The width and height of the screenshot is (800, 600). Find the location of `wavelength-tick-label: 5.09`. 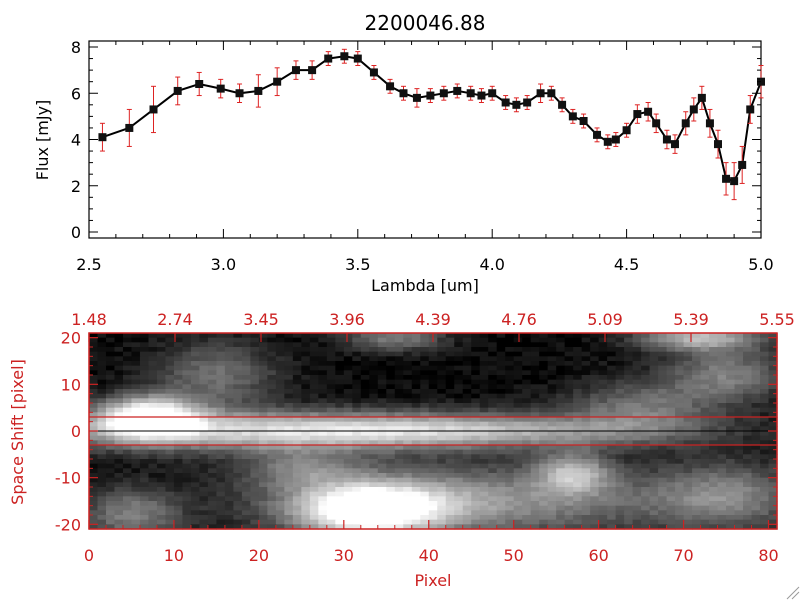

wavelength-tick-label: 5.09 is located at coordinates (605, 319).